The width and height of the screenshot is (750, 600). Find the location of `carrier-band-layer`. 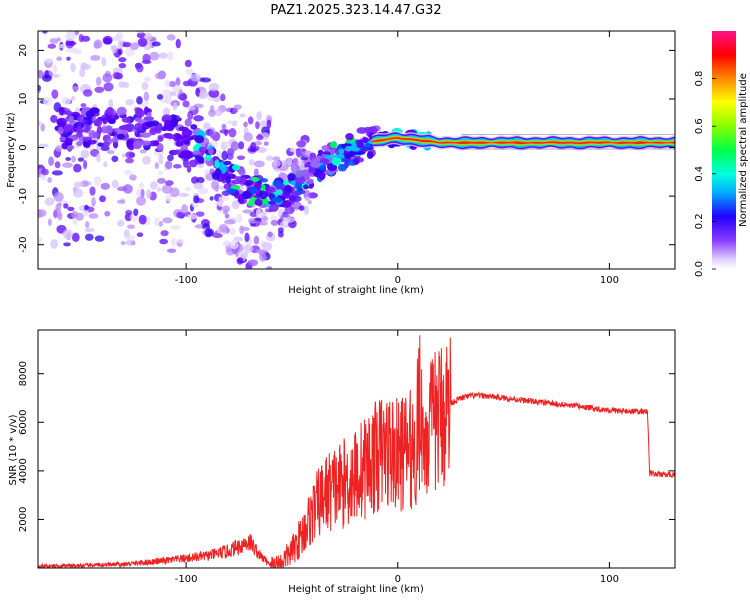

carrier-band-layer is located at coordinates (523, 141).